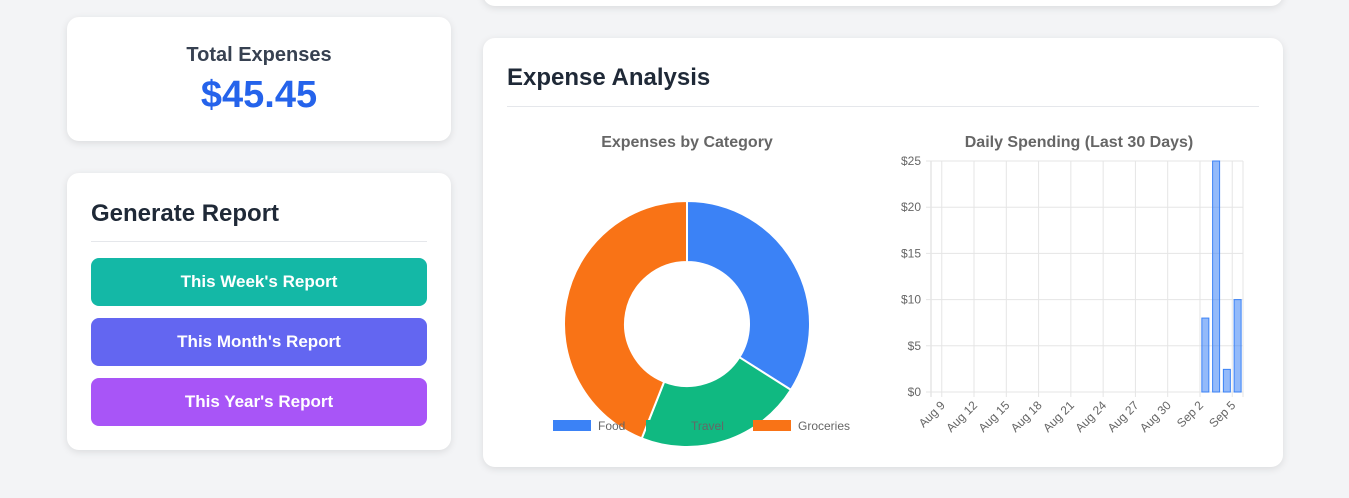 Image resolution: width=1349 pixels, height=498 pixels. Describe the element at coordinates (883, 106) in the screenshot. I see `analysis-divider` at that location.